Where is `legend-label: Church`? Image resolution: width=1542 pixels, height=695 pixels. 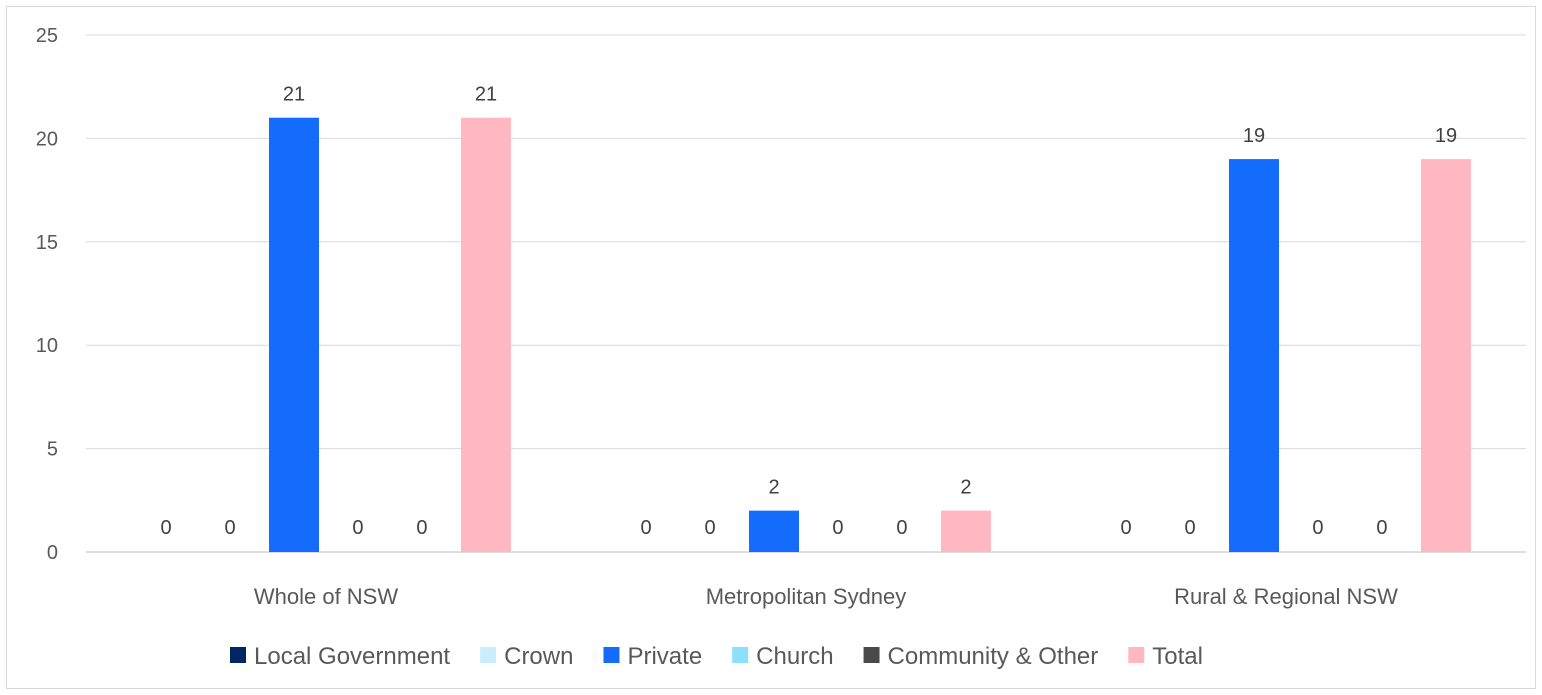
legend-label: Church is located at coordinates (794, 656).